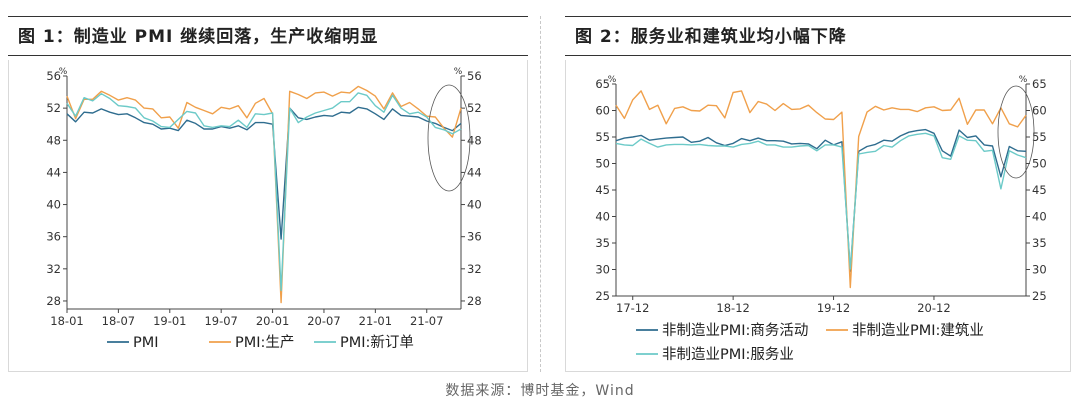 The width and height of the screenshot is (1080, 418). What do you see at coordinates (268, 36) in the screenshot?
I see `chart-title-pmi: 图 1：制造业 PMI 继续回落，生产收缩明显` at bounding box center [268, 36].